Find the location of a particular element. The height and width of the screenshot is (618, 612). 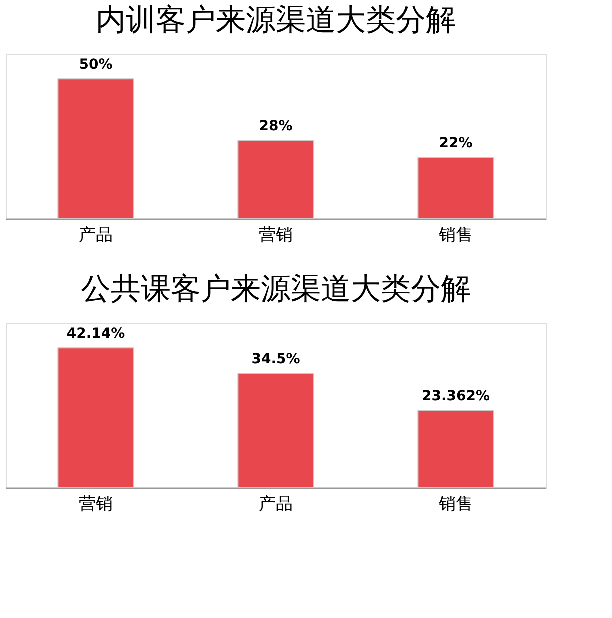

data-label: 23.362% is located at coordinates (456, 396).